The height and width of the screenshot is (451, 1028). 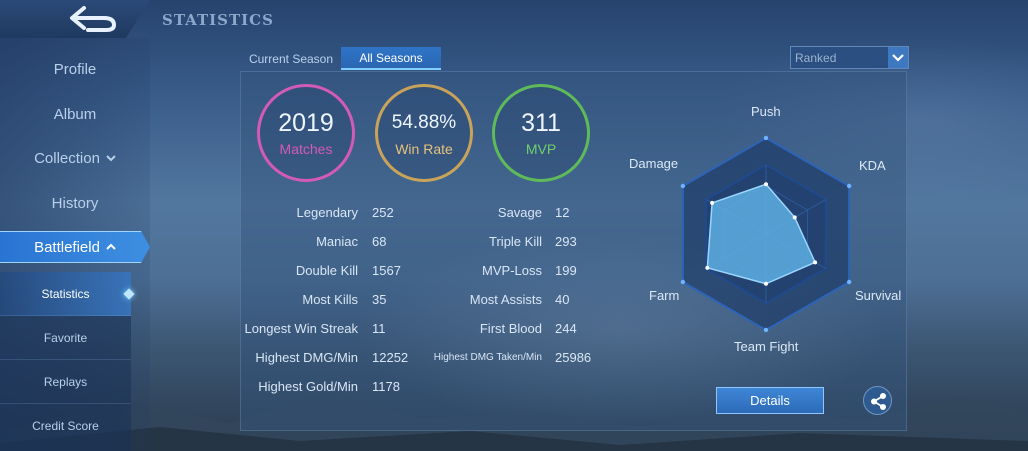 I want to click on radar-label-farm: Farm, so click(x=664, y=295).